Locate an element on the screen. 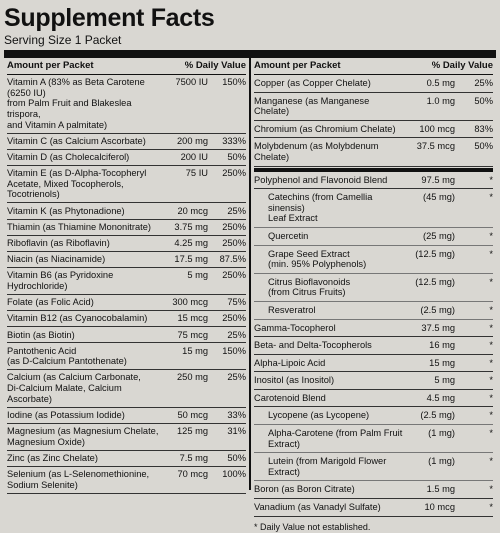 Image resolution: width=500 pixels, height=533 pixels. name-line: Biotin (as Biotin) is located at coordinates (41, 334).